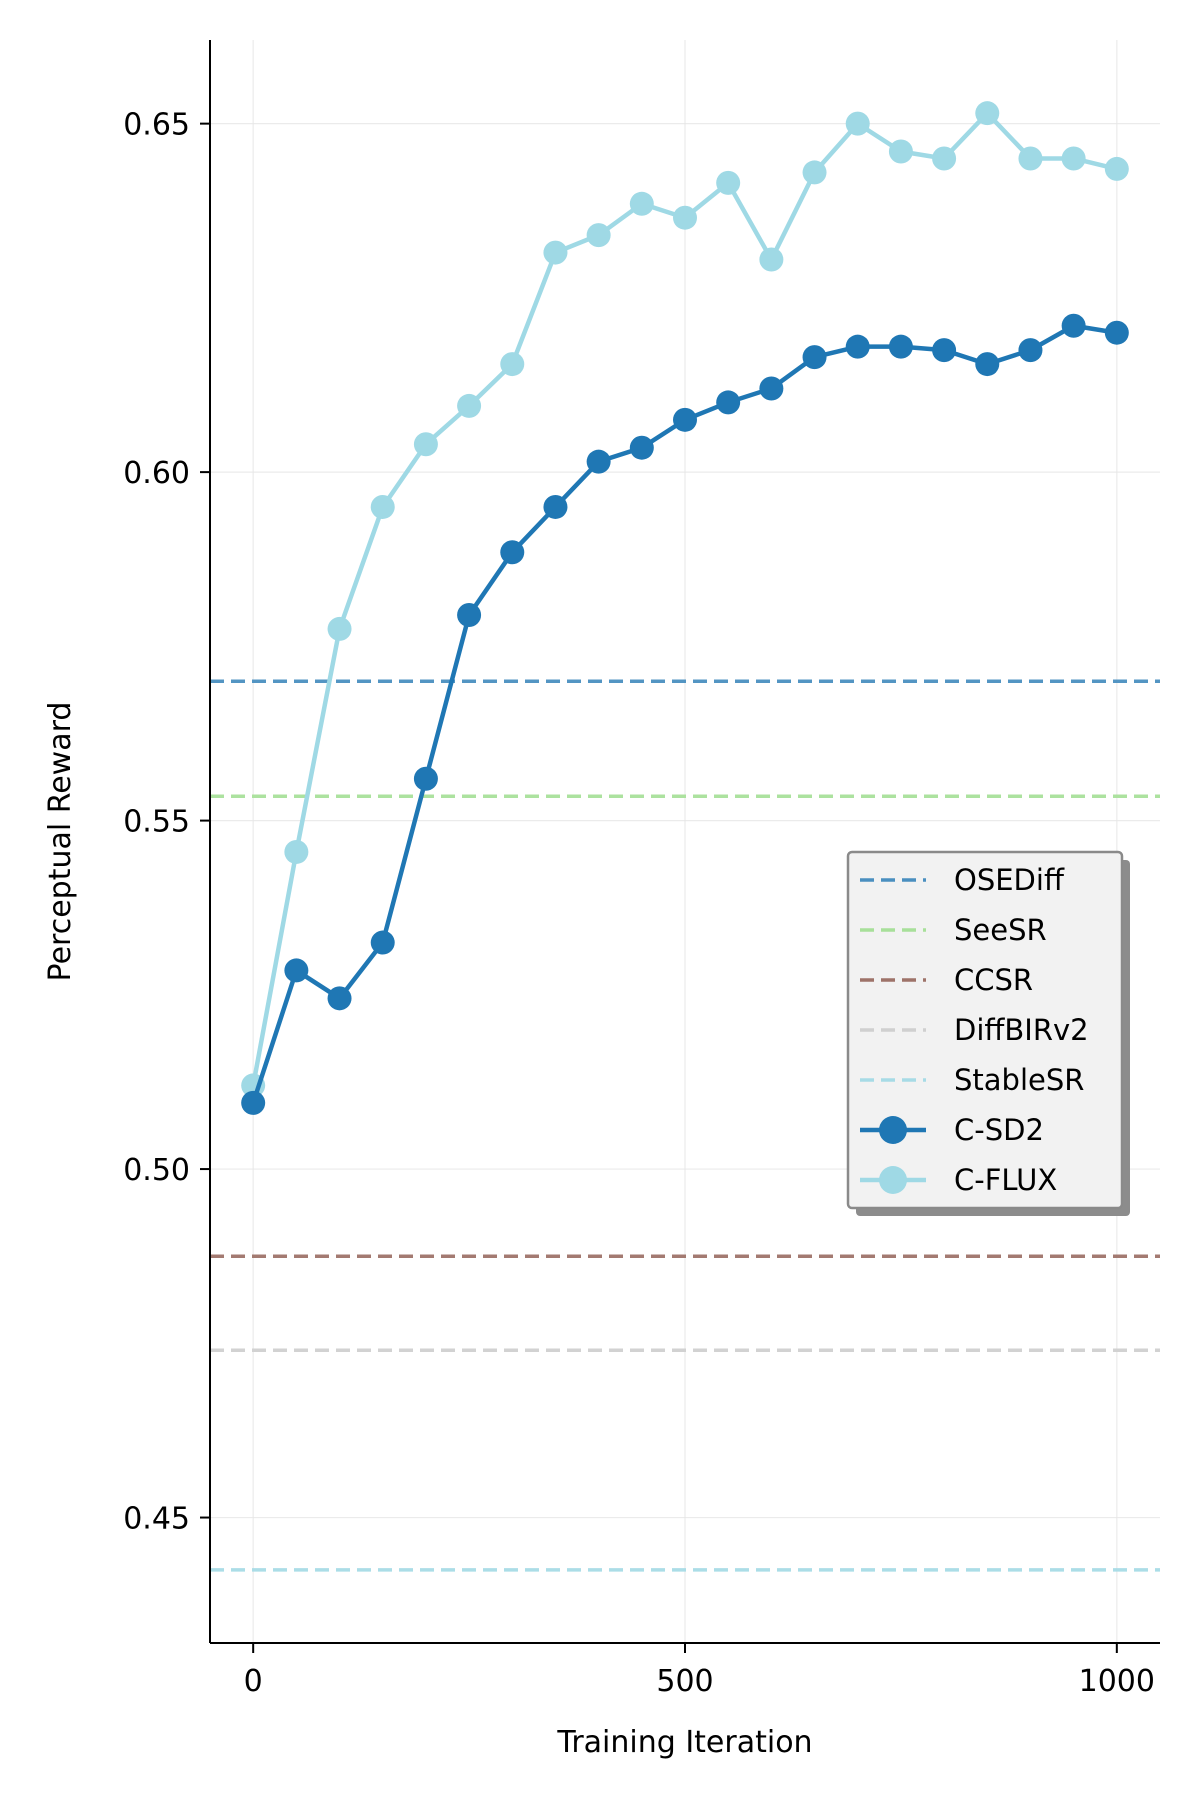 The image size is (1200, 1800). What do you see at coordinates (1009, 880) in the screenshot?
I see `legend-label: OSEDiff` at bounding box center [1009, 880].